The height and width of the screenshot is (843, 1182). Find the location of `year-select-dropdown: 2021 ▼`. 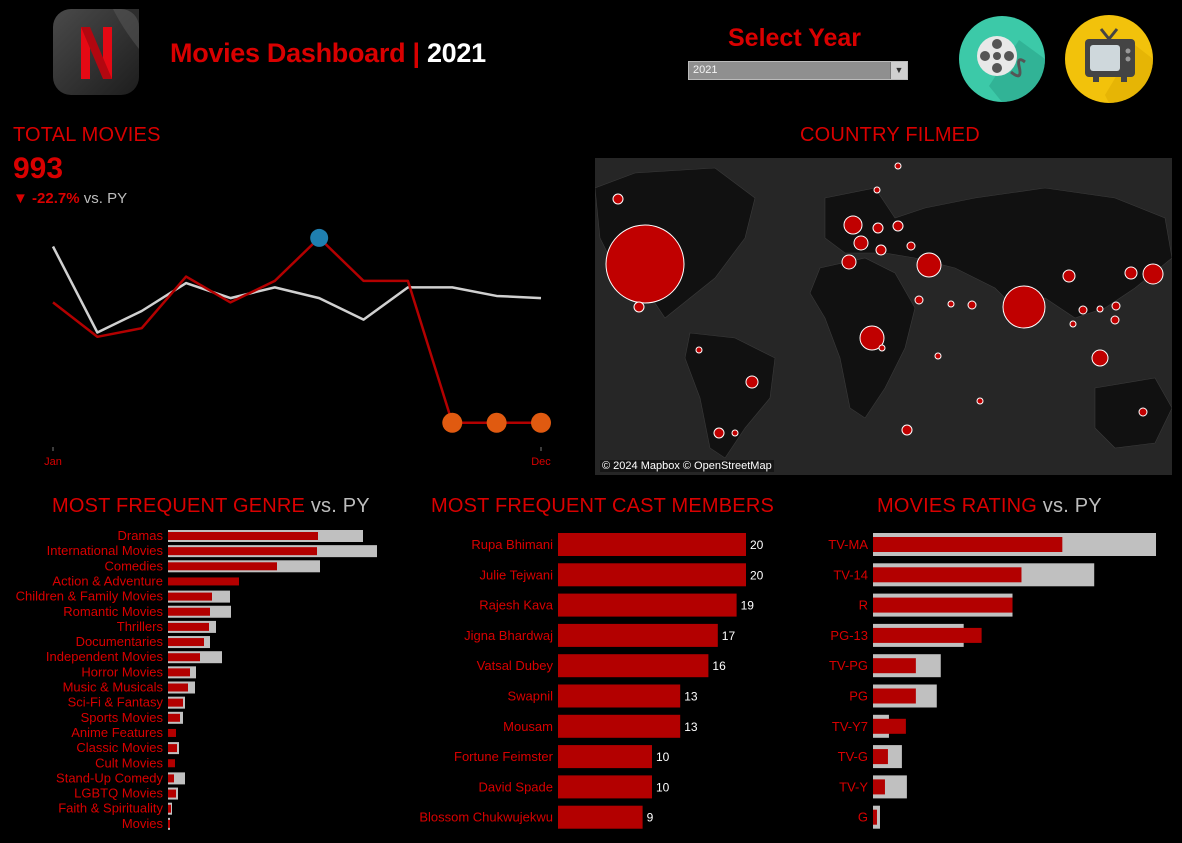

year-select-dropdown: 2021 ▼ is located at coordinates (798, 70).